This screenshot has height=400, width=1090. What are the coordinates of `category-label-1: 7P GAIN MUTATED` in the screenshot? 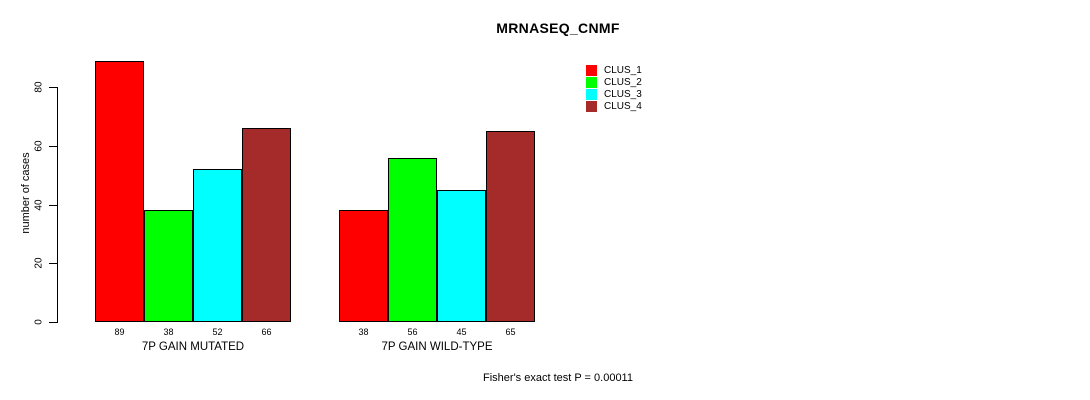 It's located at (193, 347).